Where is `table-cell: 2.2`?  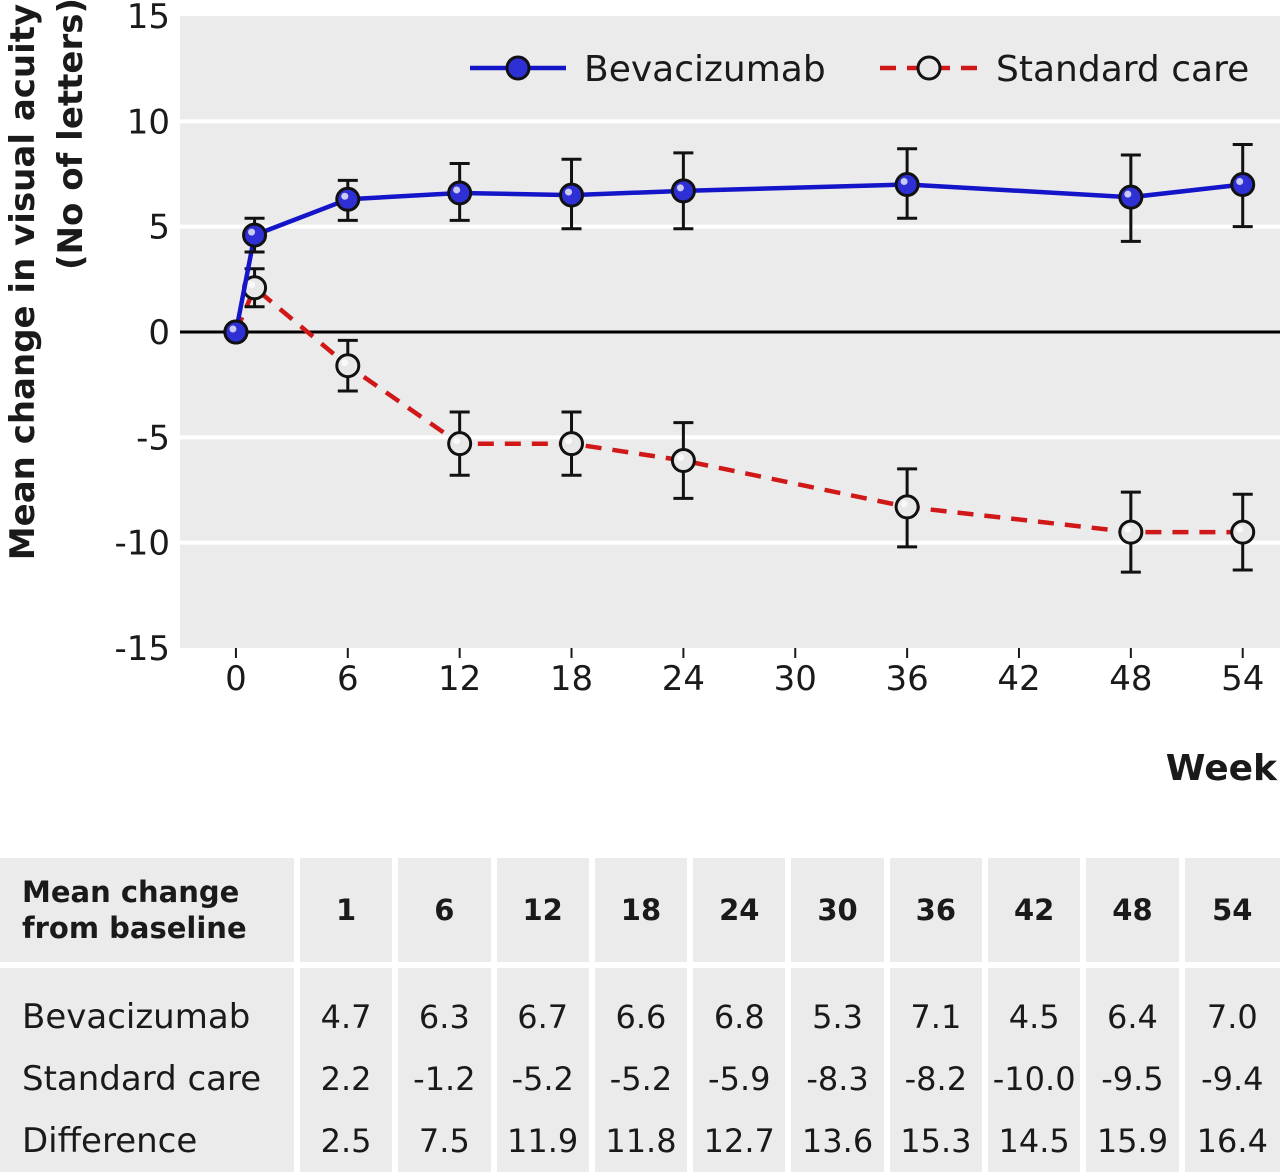
table-cell: 2.2 is located at coordinates (347, 1079).